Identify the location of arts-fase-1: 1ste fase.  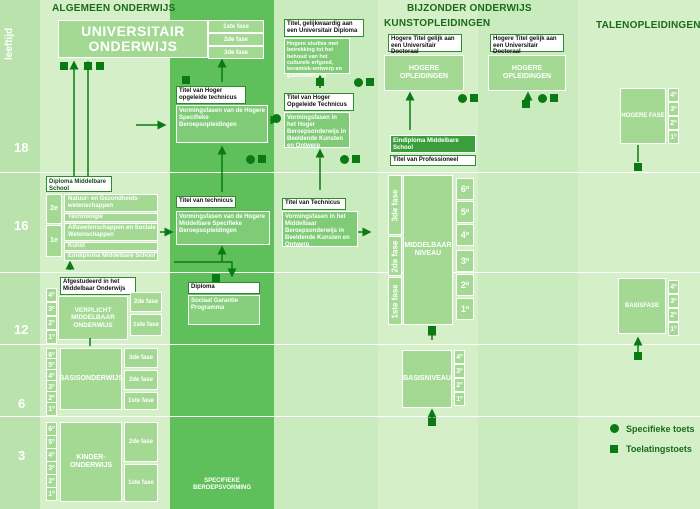
(395, 301).